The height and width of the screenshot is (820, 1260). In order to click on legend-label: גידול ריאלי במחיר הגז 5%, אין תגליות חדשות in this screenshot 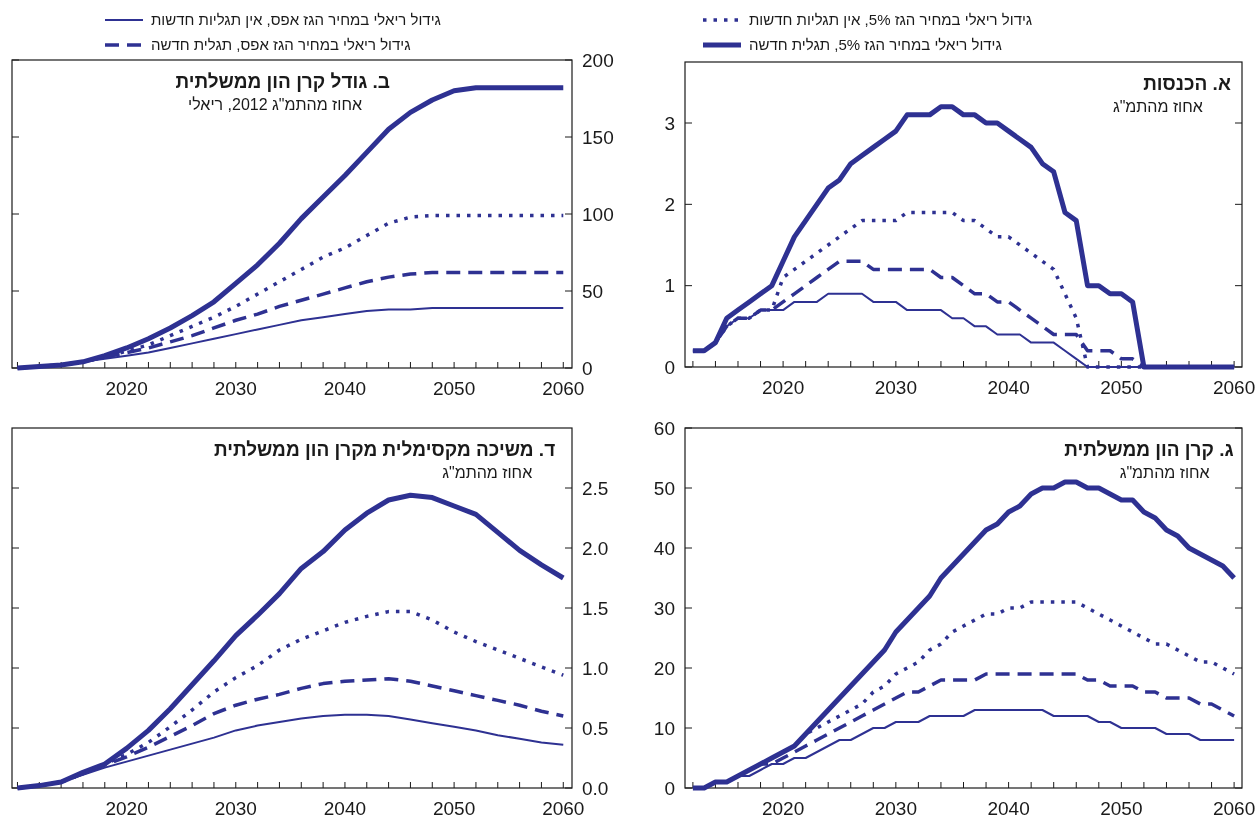, I will do `click(891, 19)`.